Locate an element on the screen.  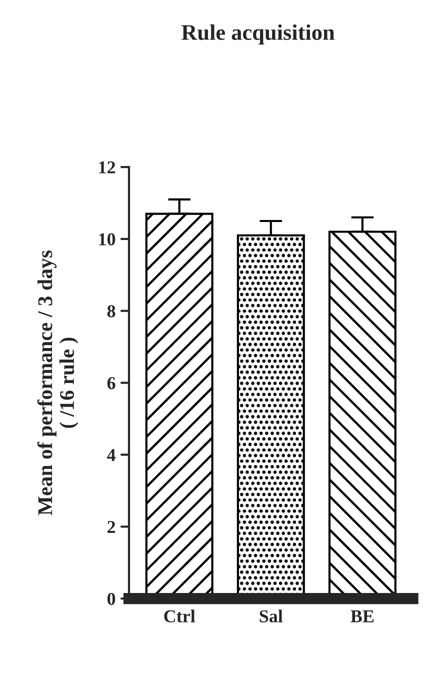
y-axis-title: Mean of performance / 3 days ( /16 rule ) is located at coordinates (57, 383).